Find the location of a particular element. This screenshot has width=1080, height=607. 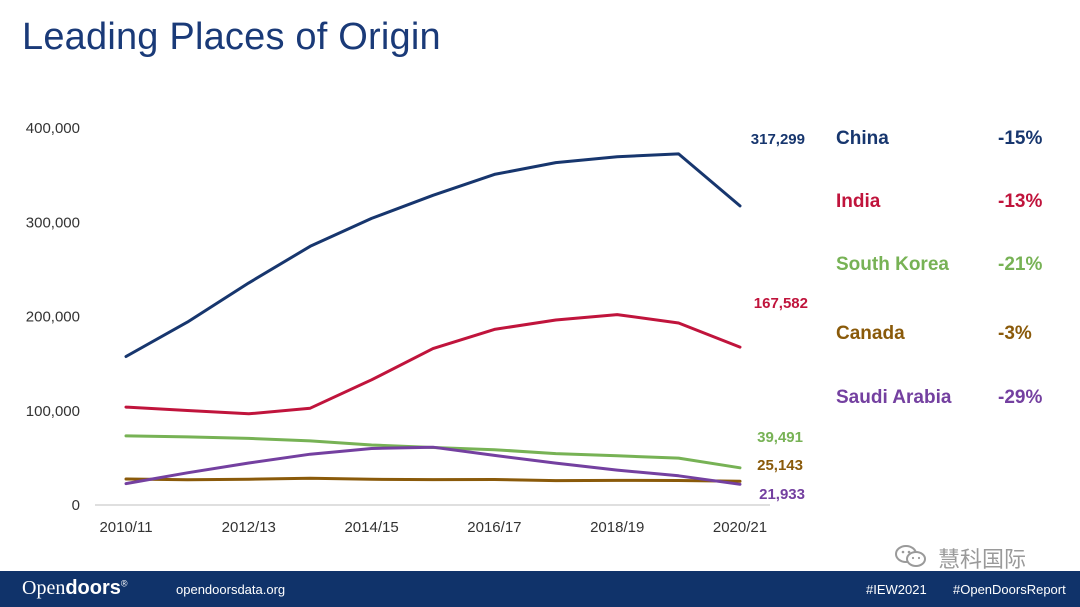

end-value-label-saudi-arabia: 21,933 is located at coordinates (782, 494).